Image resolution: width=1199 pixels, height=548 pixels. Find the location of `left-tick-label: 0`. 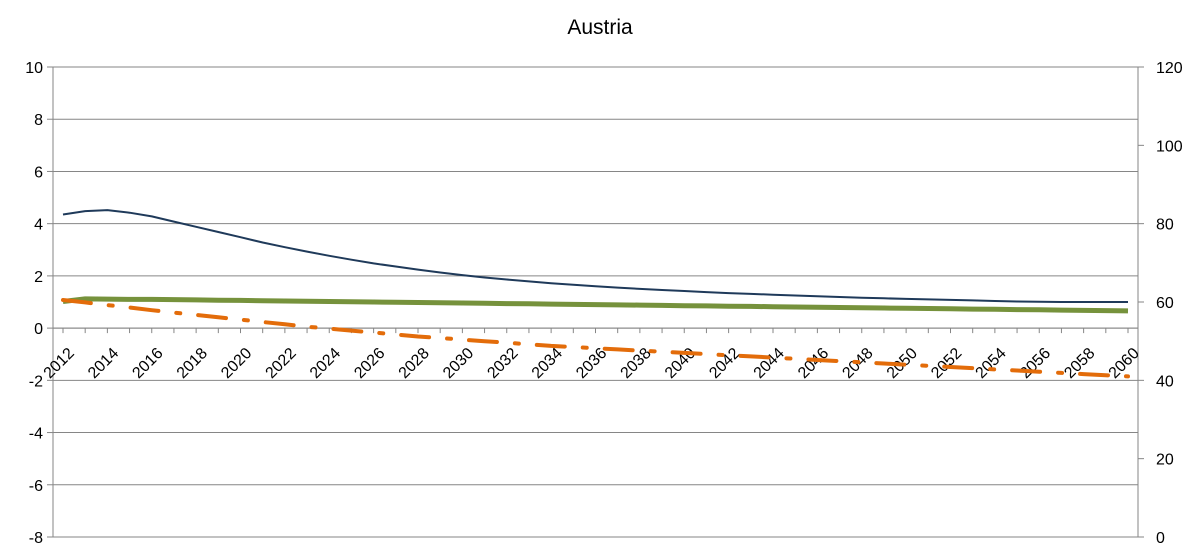

left-tick-label: 0 is located at coordinates (38, 329).